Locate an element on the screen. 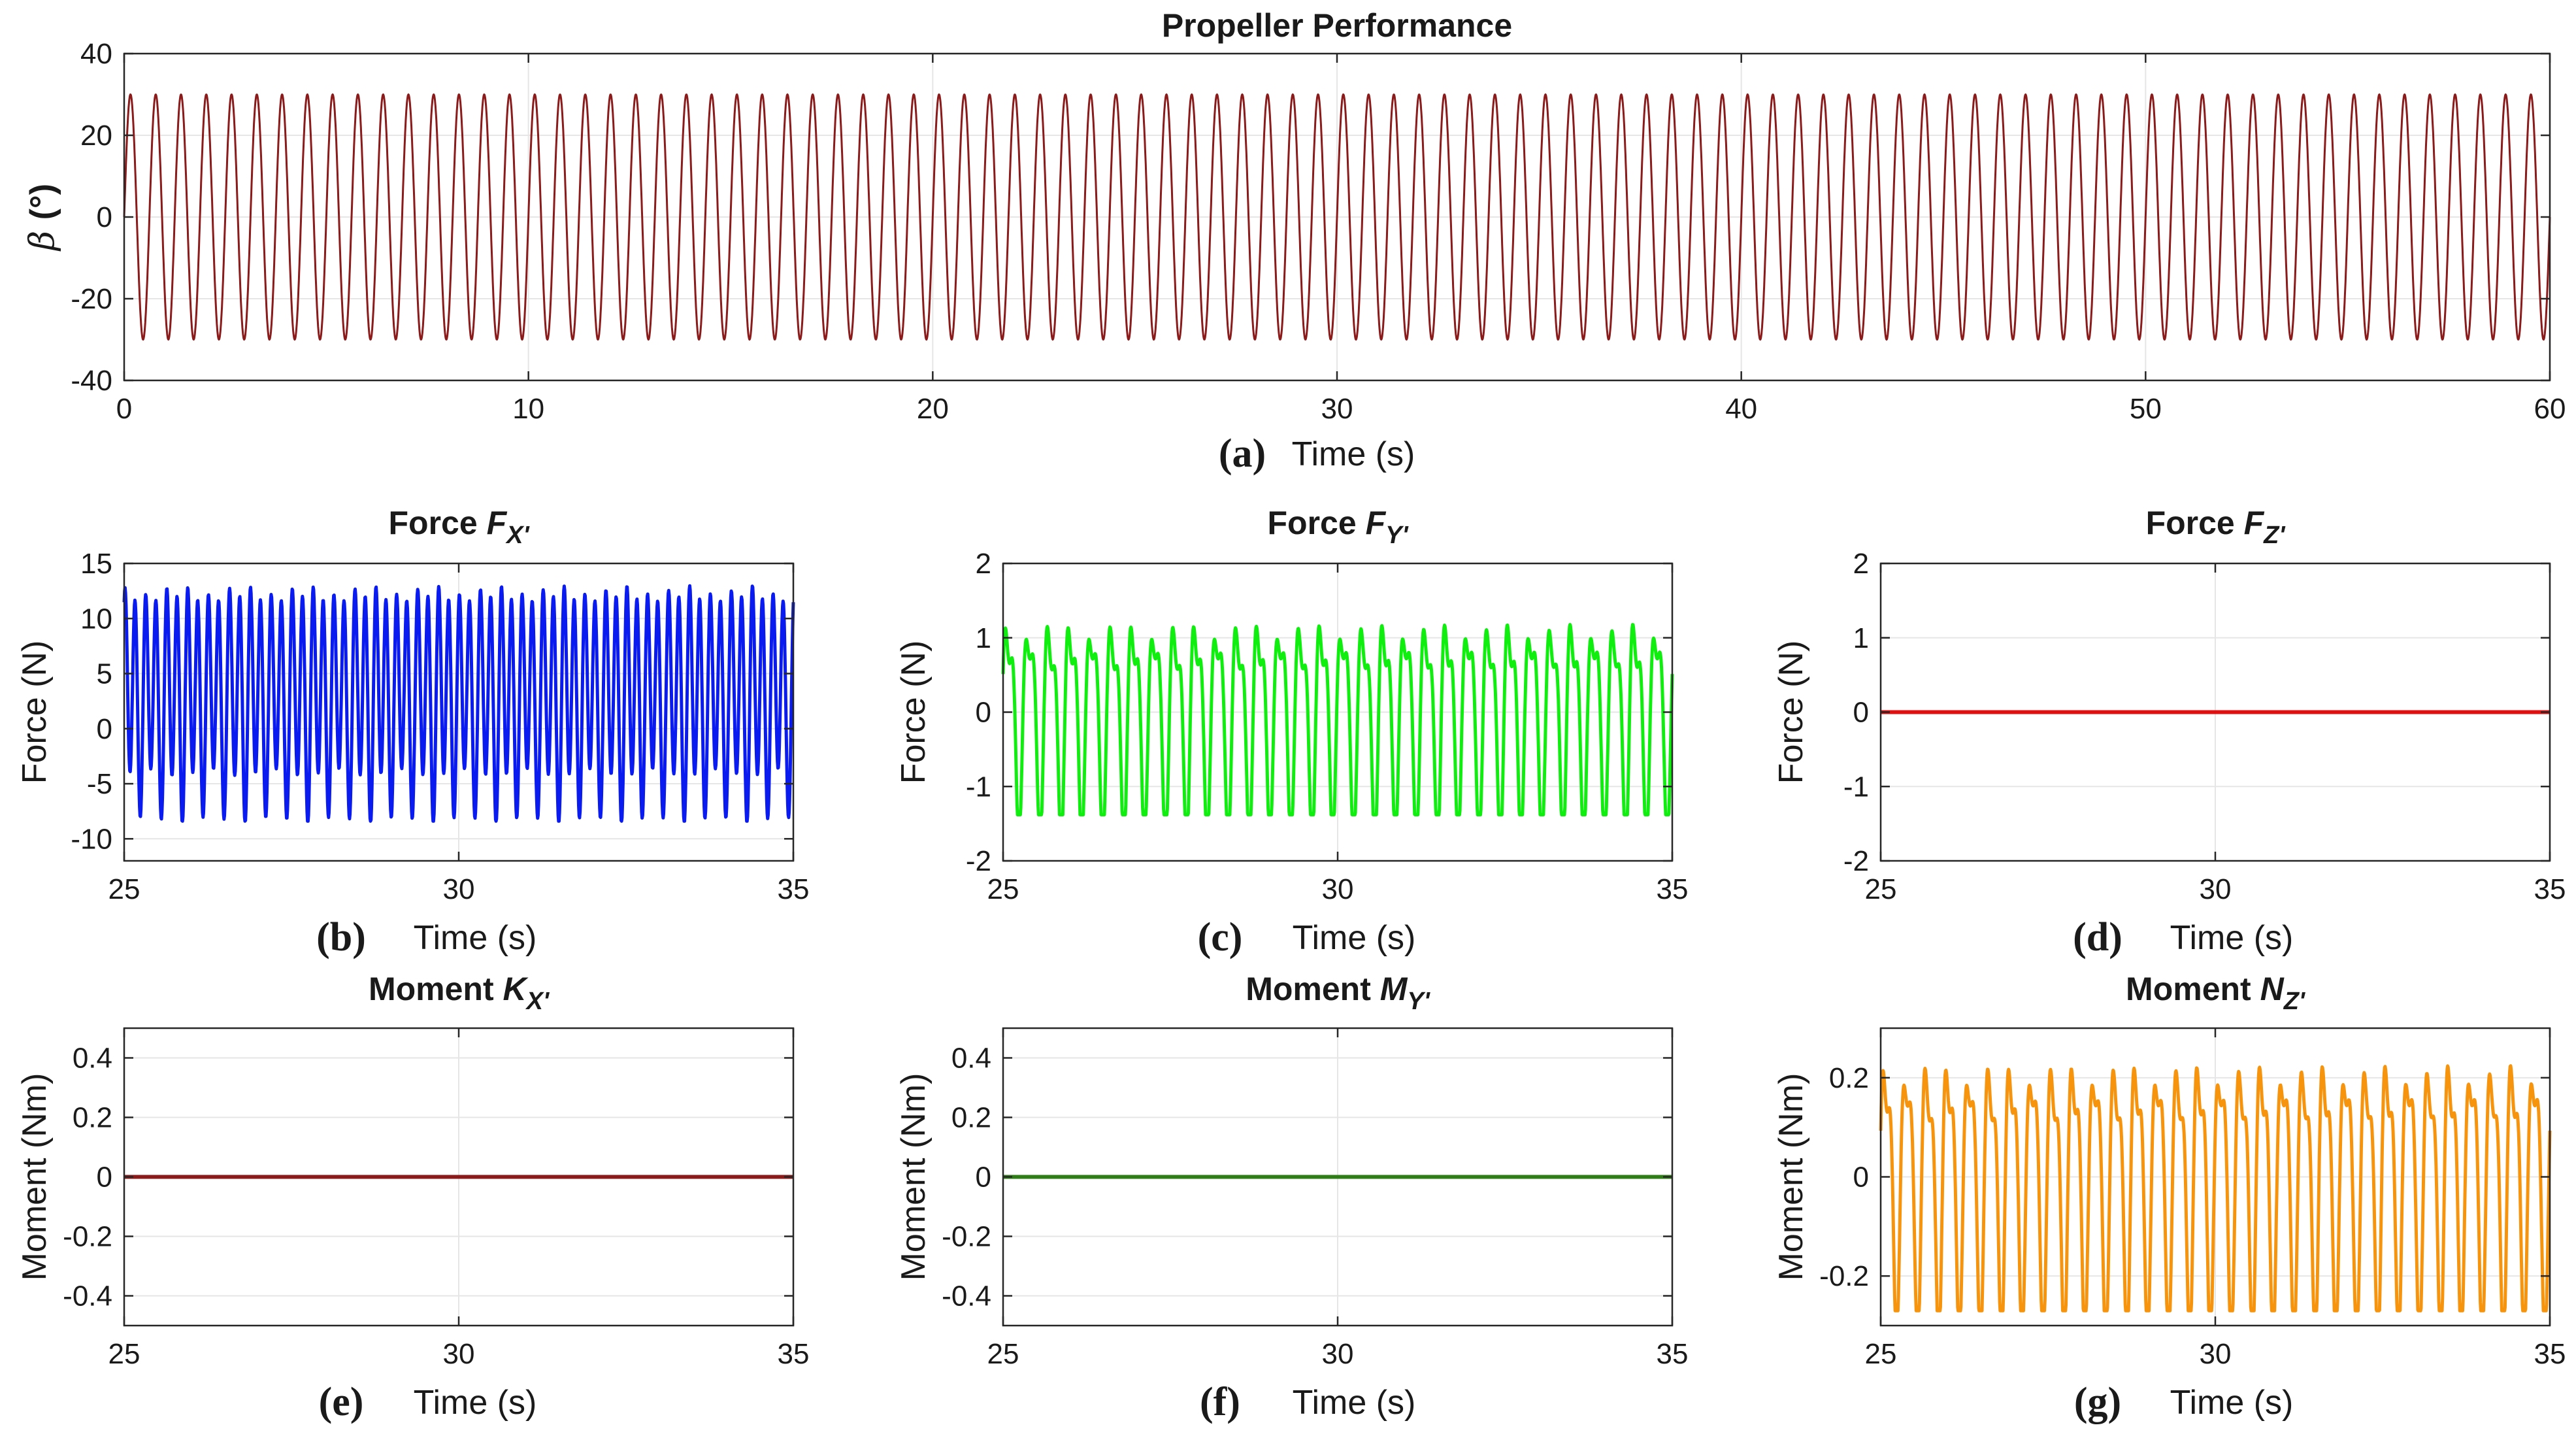 The width and height of the screenshot is (2576, 1438). y-tick-label: -10 is located at coordinates (91, 839).